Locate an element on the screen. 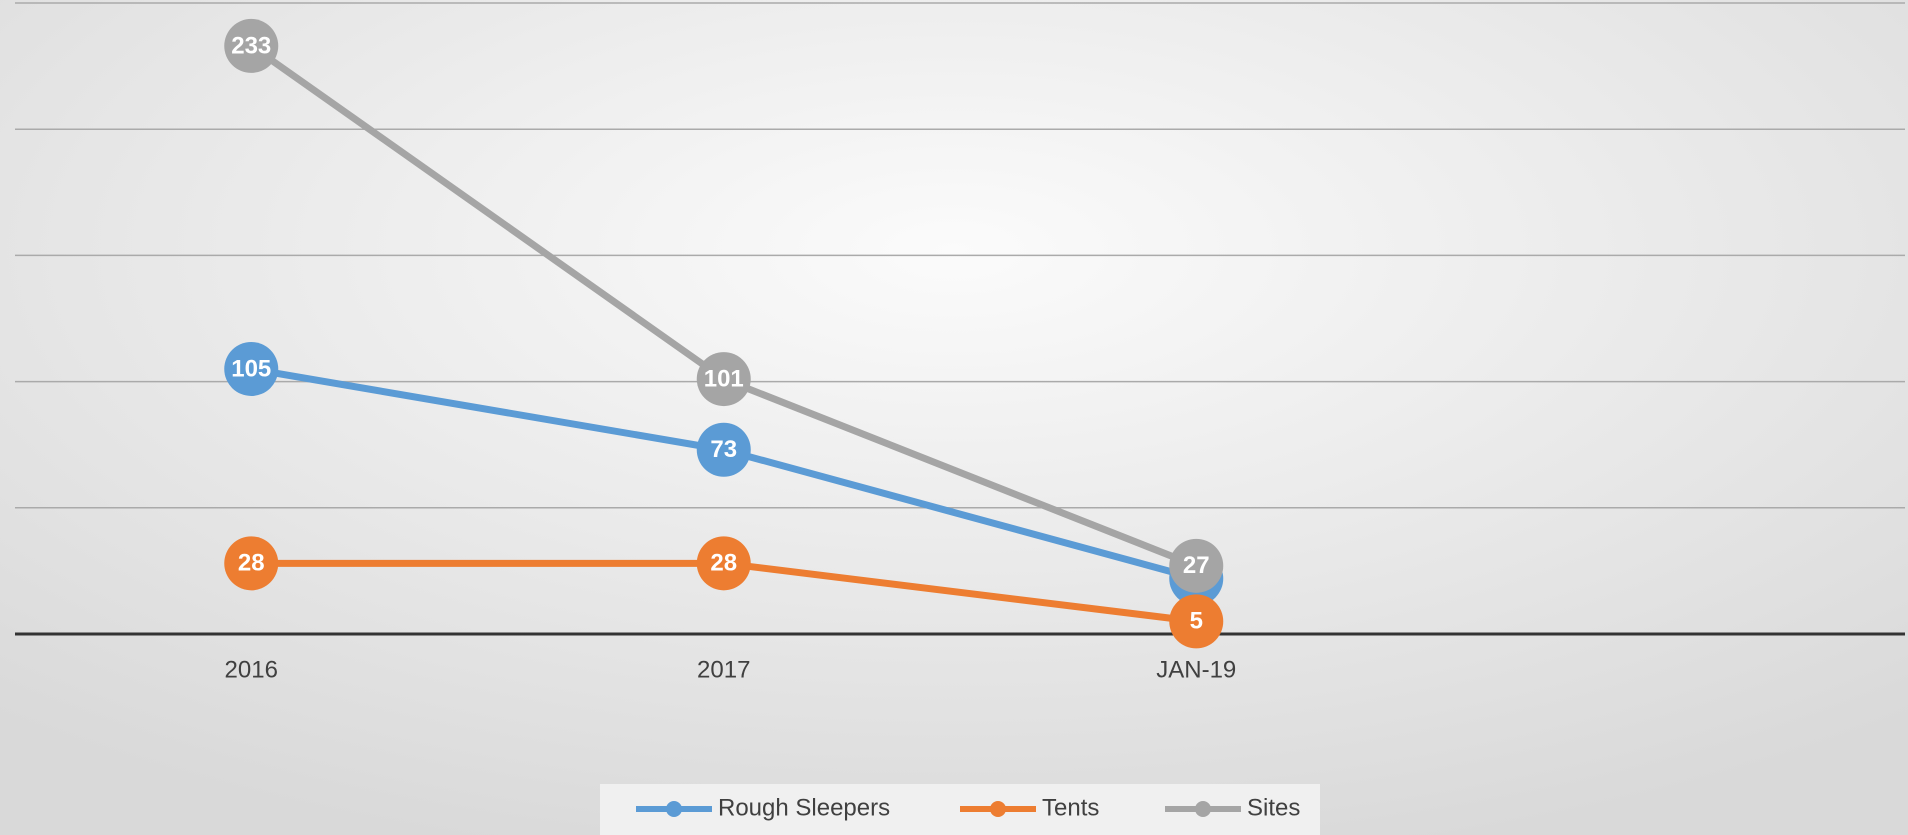 This screenshot has width=1908, height=835. data-label: 5 is located at coordinates (1196, 621).